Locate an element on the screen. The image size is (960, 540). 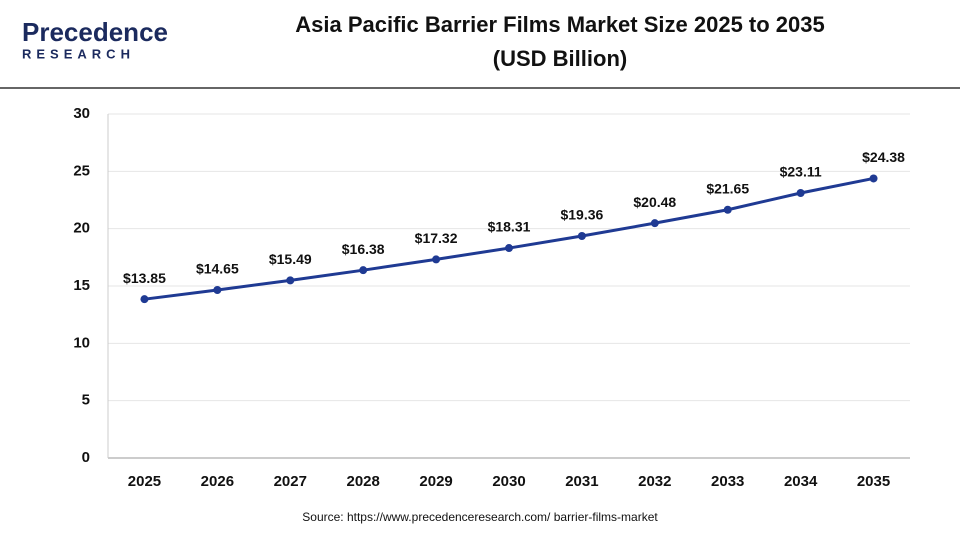
x-tick-label: 2033 is located at coordinates (727, 481).